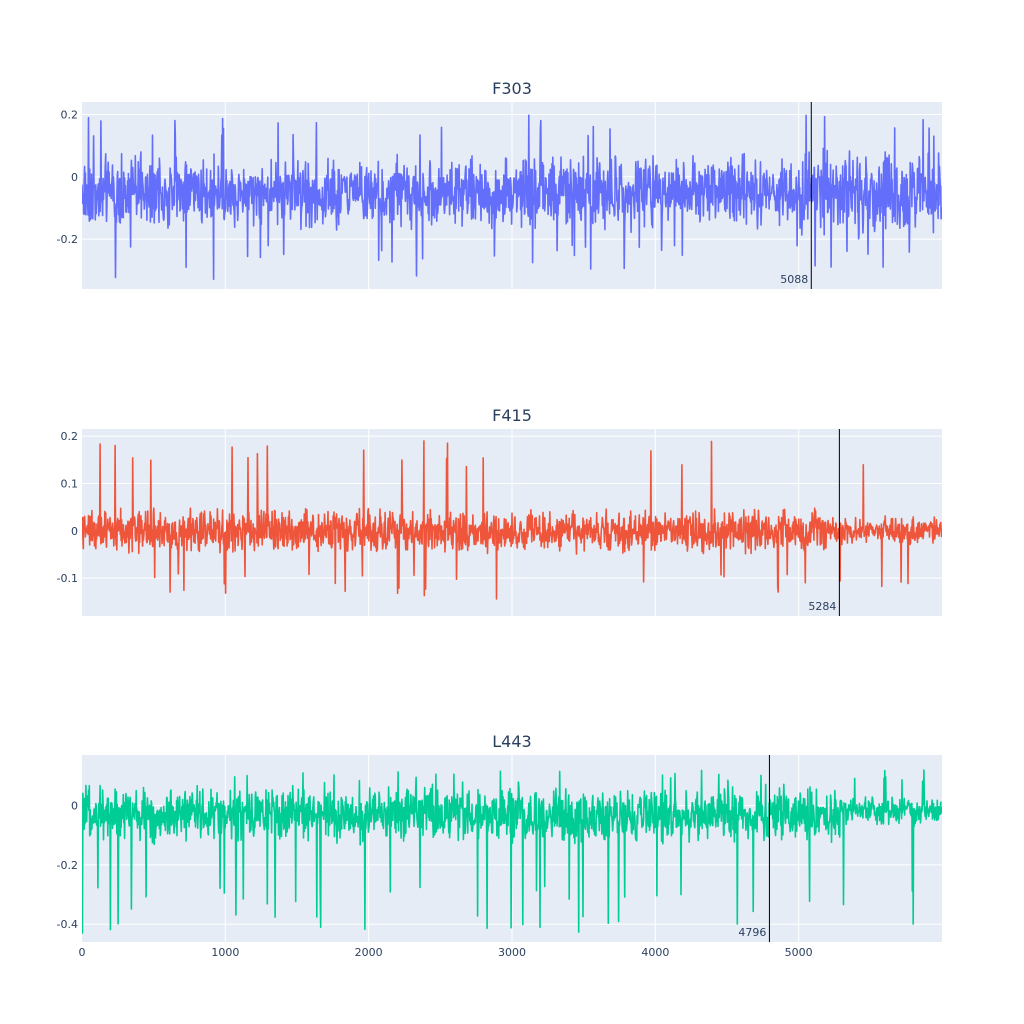 The image size is (1024, 1024). What do you see at coordinates (794, 279) in the screenshot?
I see `marker-label: 5088` at bounding box center [794, 279].